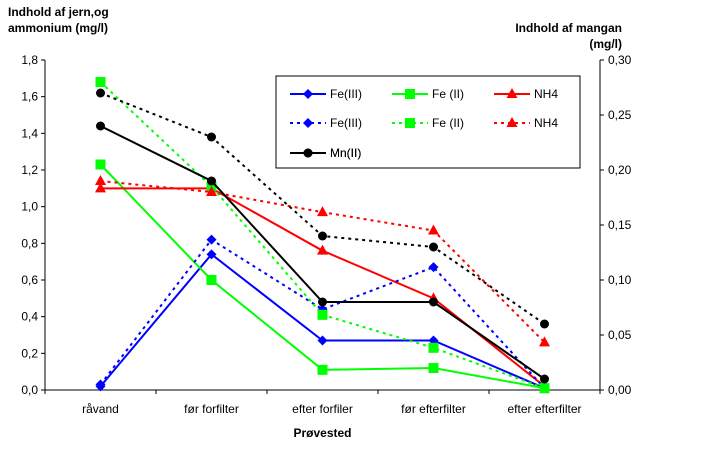 Image resolution: width=725 pixels, height=452 pixels. I want to click on left-axis-title: Indhold af jern,og, so click(58, 12).